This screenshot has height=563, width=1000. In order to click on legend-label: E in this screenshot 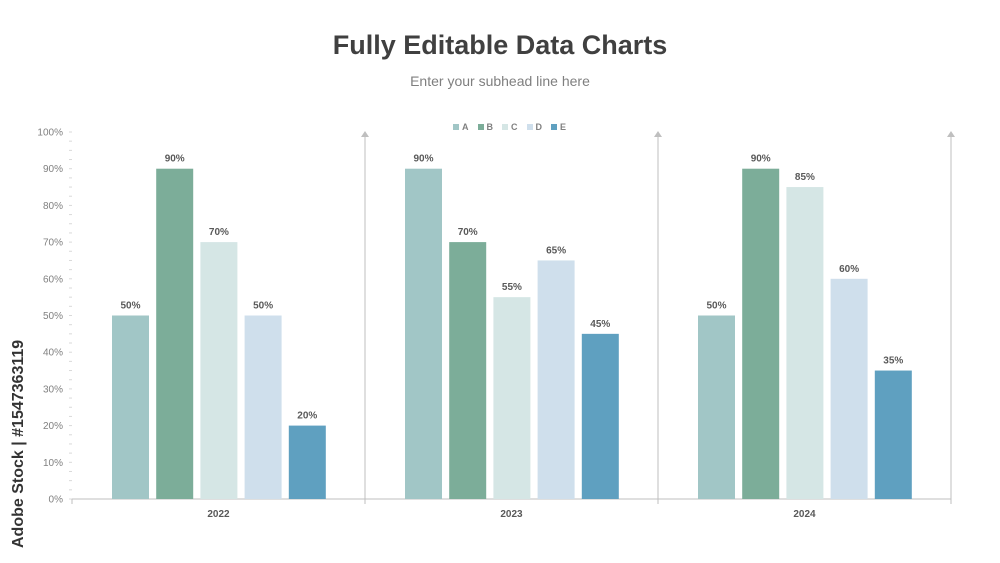, I will do `click(563, 127)`.